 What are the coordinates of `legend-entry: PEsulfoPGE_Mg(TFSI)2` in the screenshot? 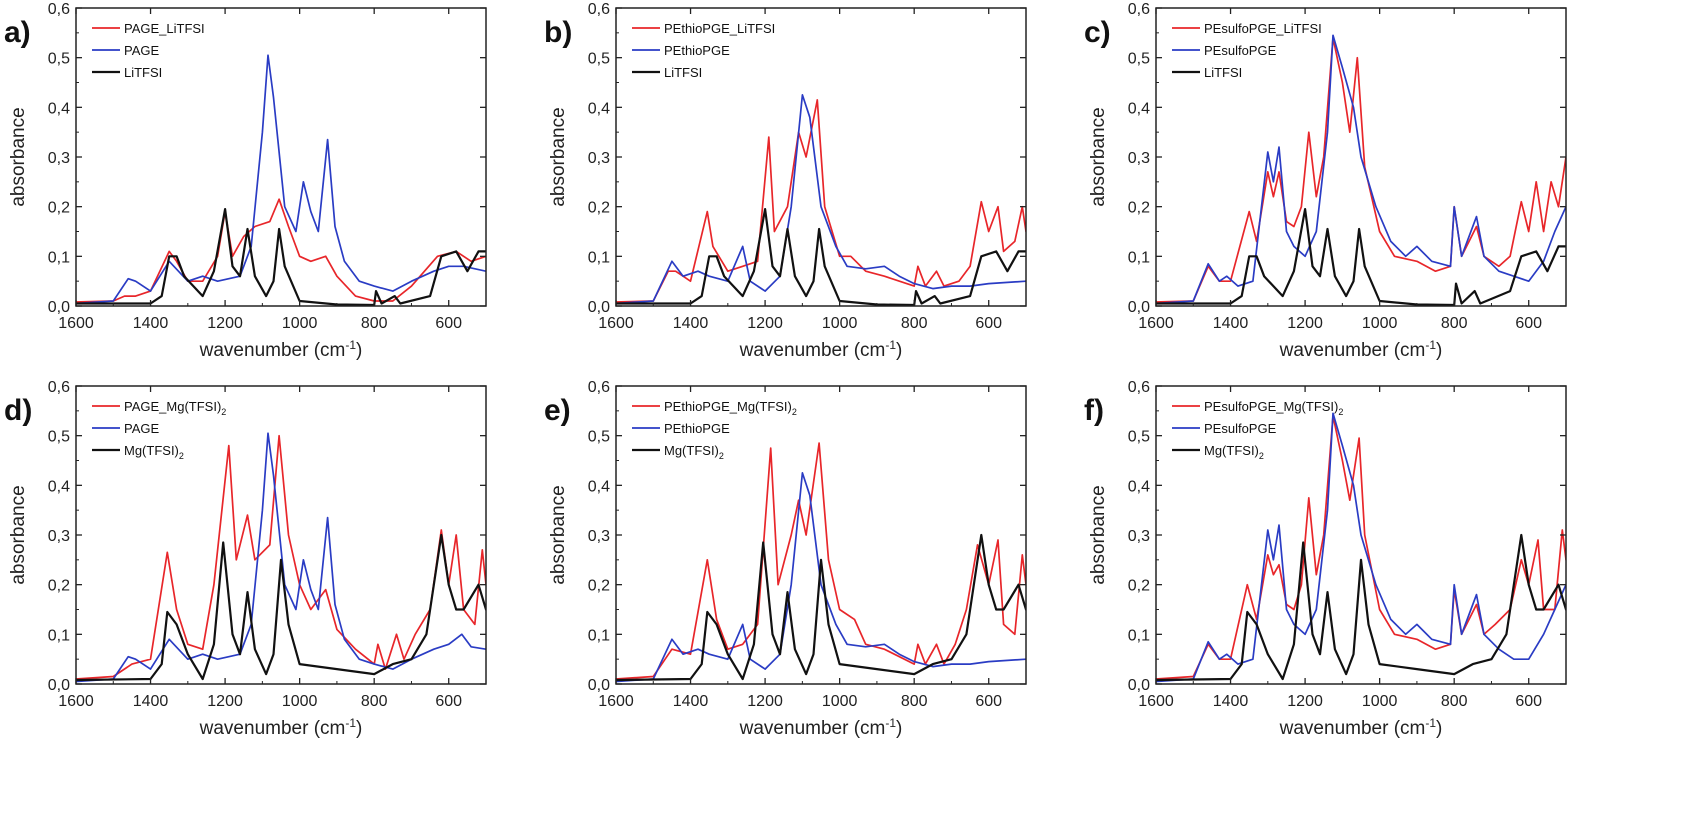 It's located at (1273, 408).